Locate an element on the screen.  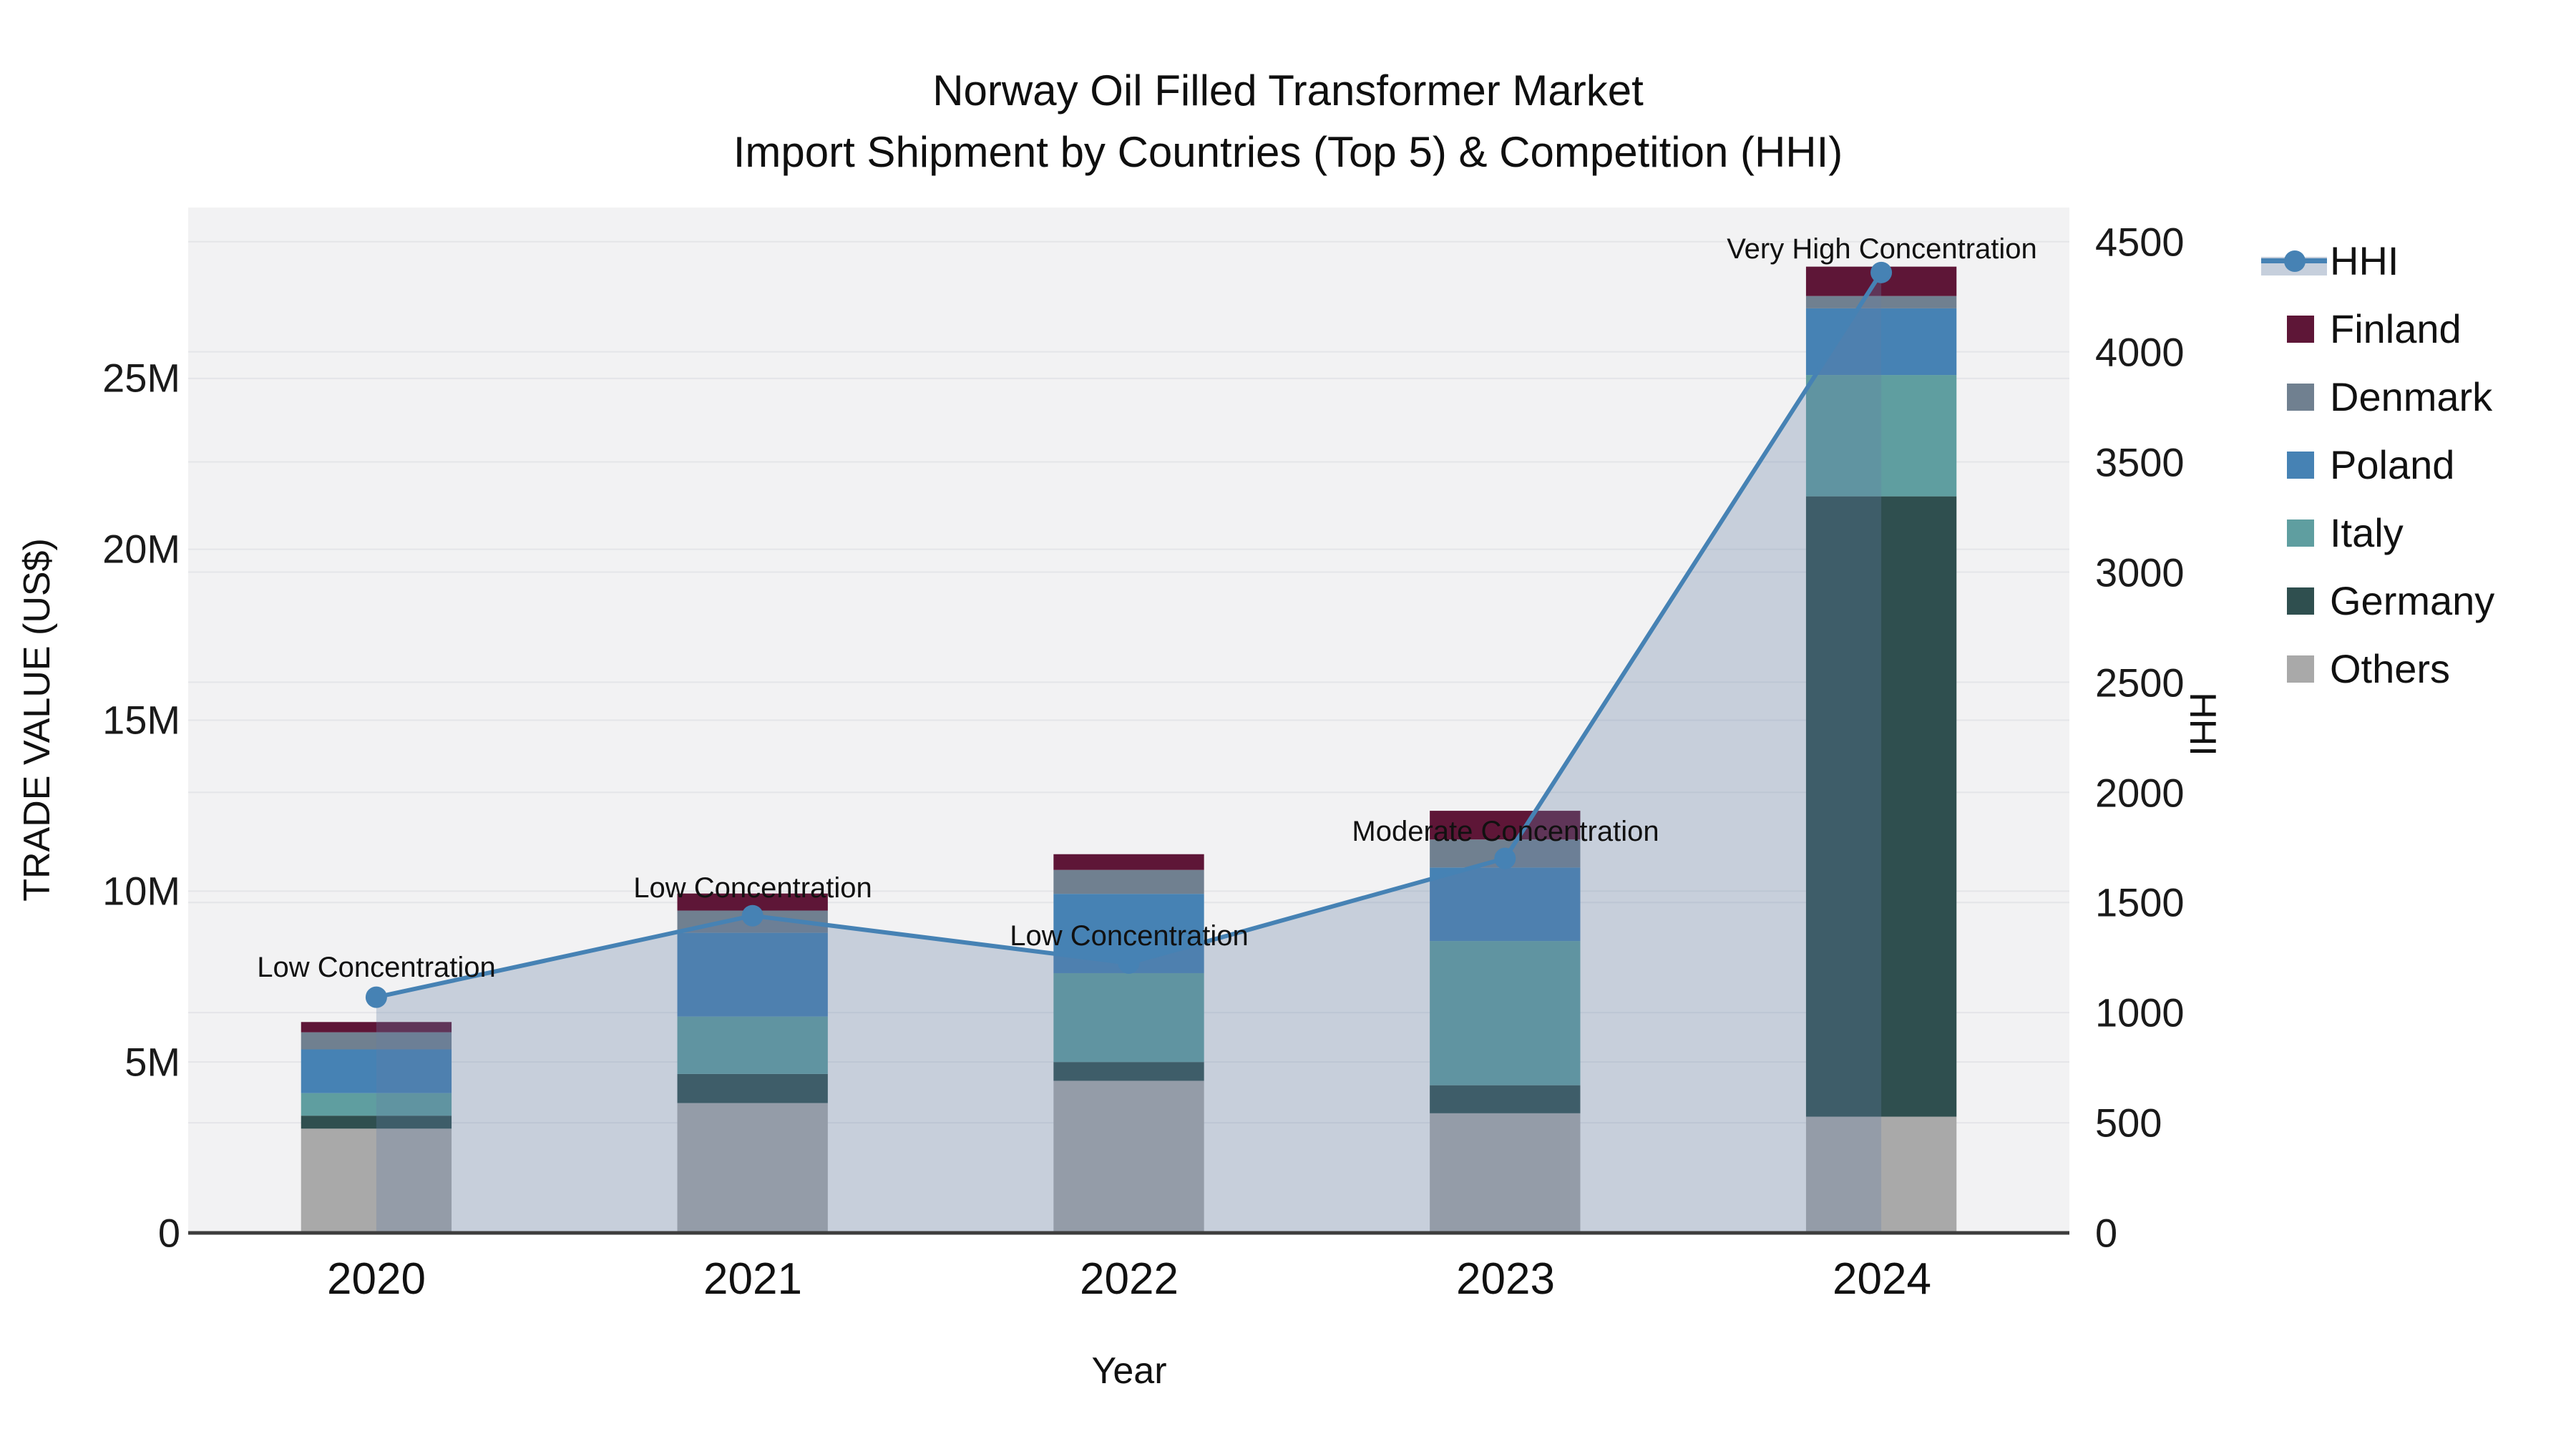
y-right-tick-2000: 2000 is located at coordinates (2140, 793).